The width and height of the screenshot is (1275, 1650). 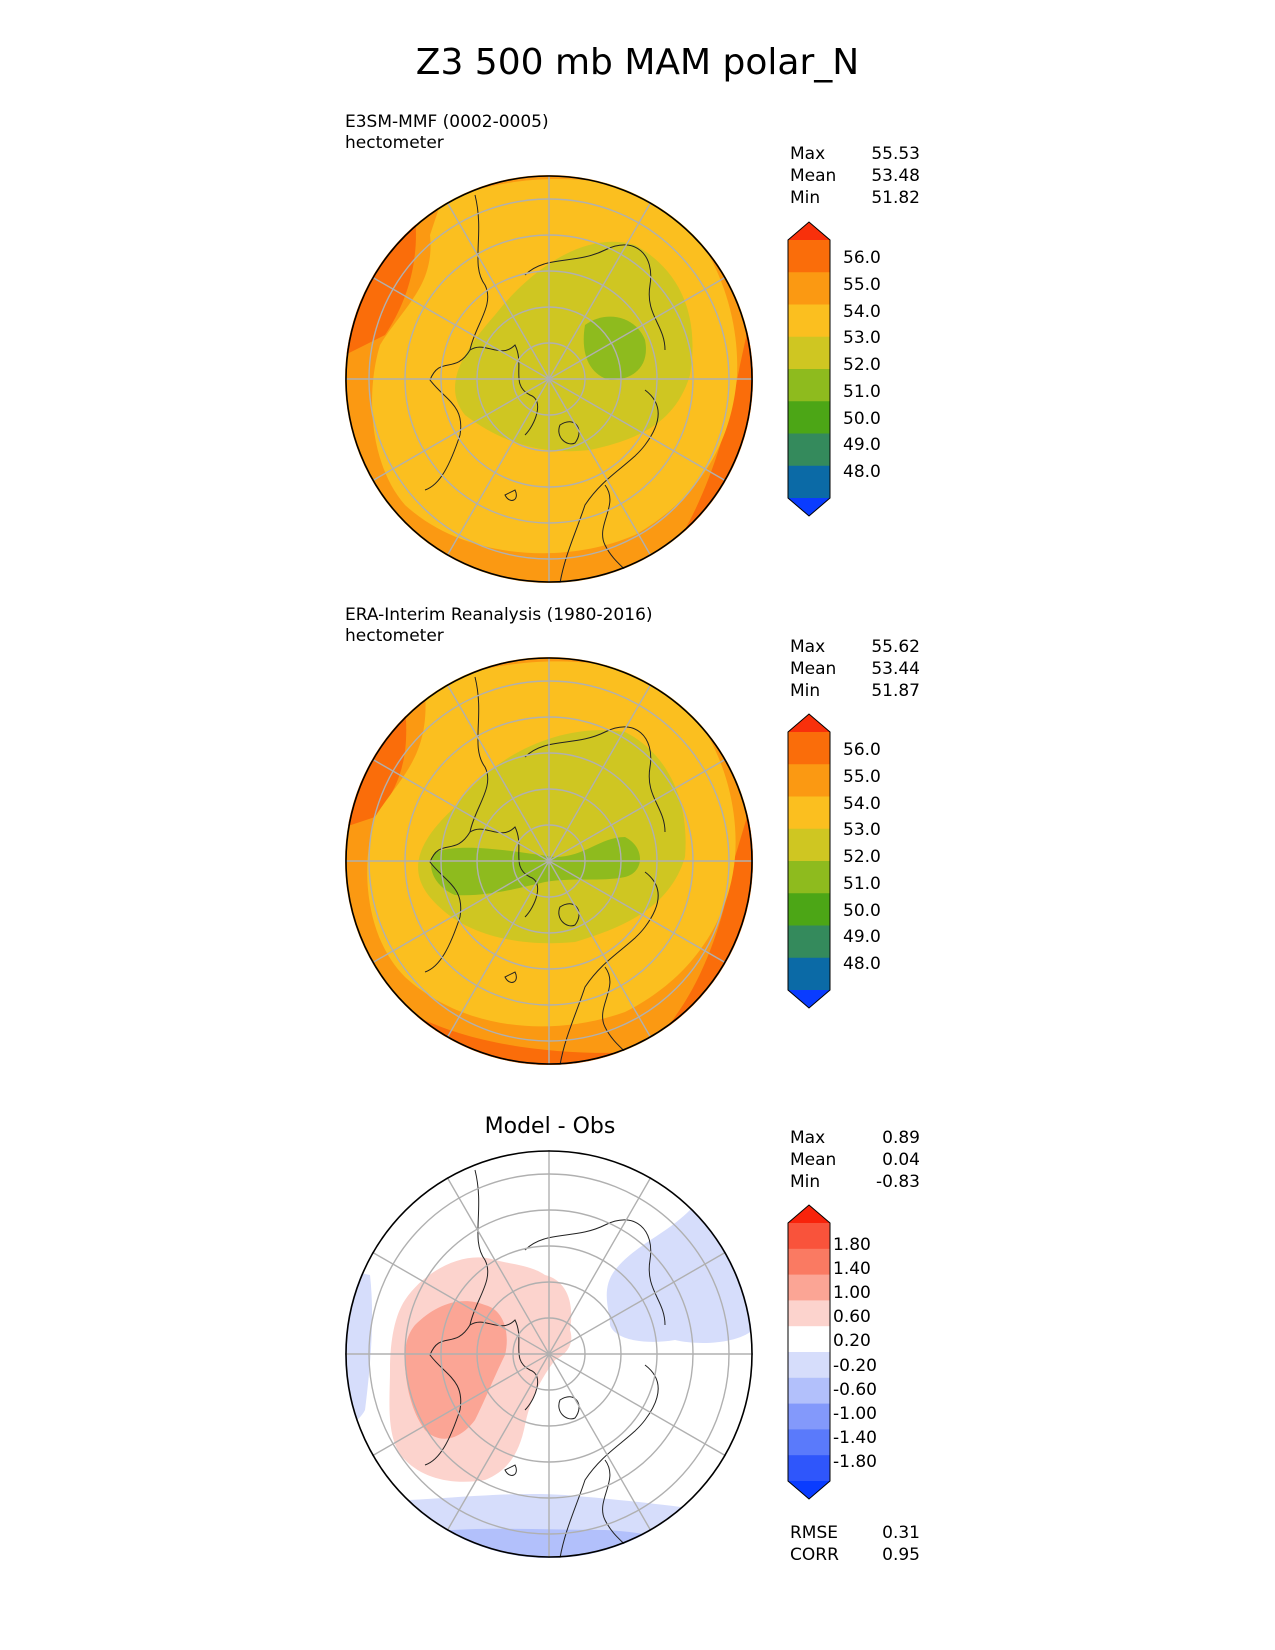 I want to click on panel3-title: Model - Obs, so click(x=550, y=1126).